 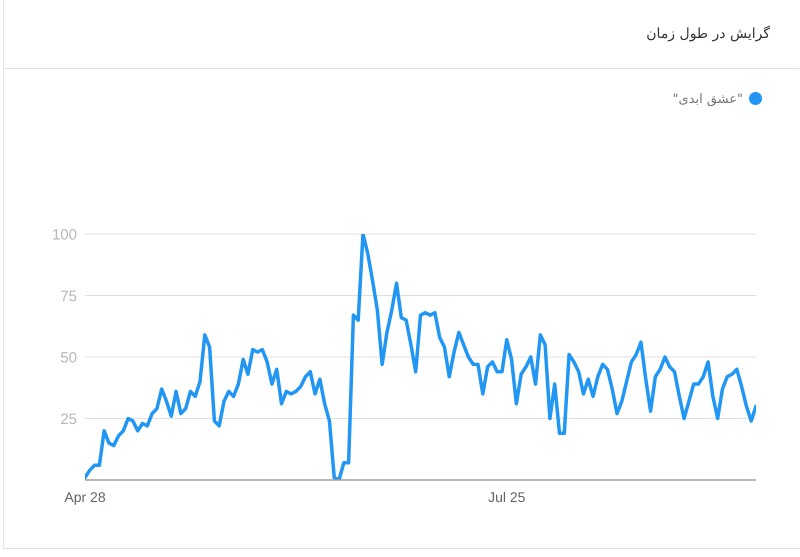 What do you see at coordinates (64, 235) in the screenshot?
I see `y-tick-label: 100` at bounding box center [64, 235].